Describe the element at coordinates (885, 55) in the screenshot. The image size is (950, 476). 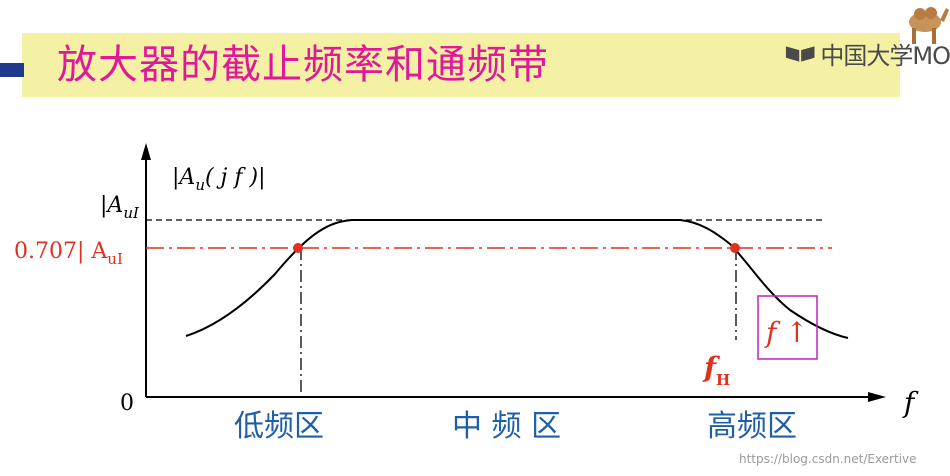
I see `brand-logo-text: 中国大学MO` at that location.